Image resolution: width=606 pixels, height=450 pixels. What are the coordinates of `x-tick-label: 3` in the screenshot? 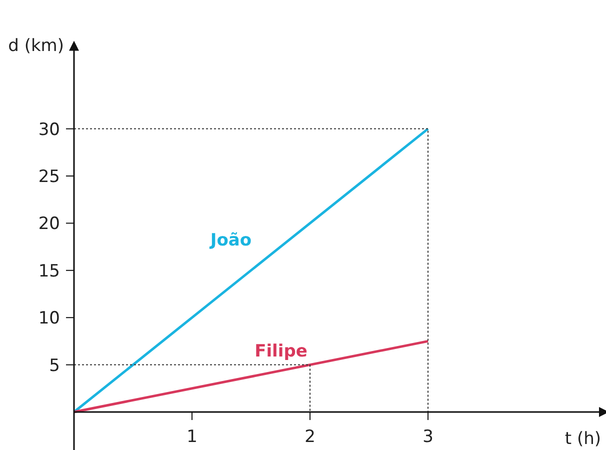 It's located at (428, 437).